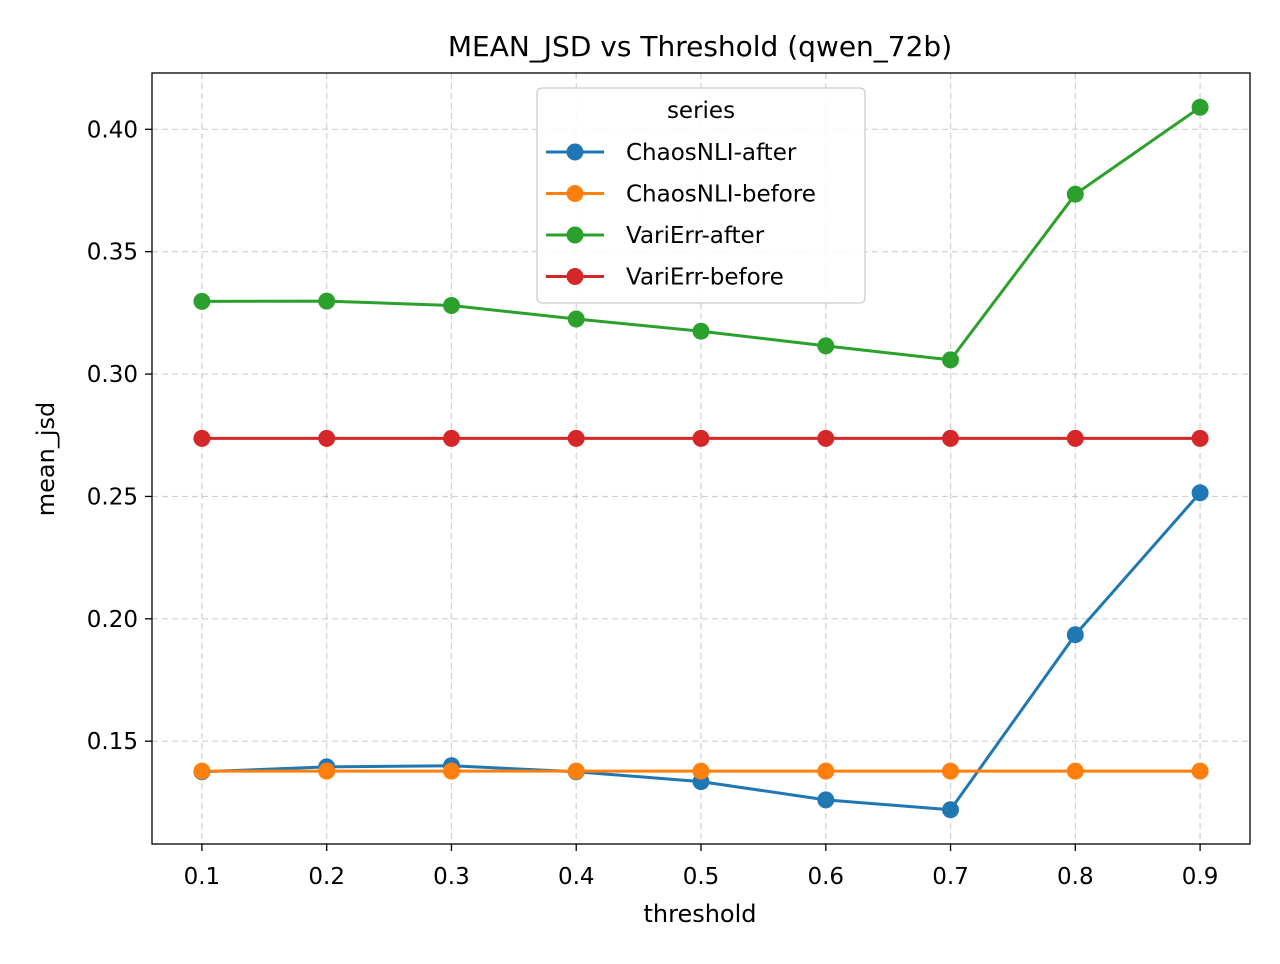  What do you see at coordinates (701, 877) in the screenshot?
I see `x-tick-label: 0.5` at bounding box center [701, 877].